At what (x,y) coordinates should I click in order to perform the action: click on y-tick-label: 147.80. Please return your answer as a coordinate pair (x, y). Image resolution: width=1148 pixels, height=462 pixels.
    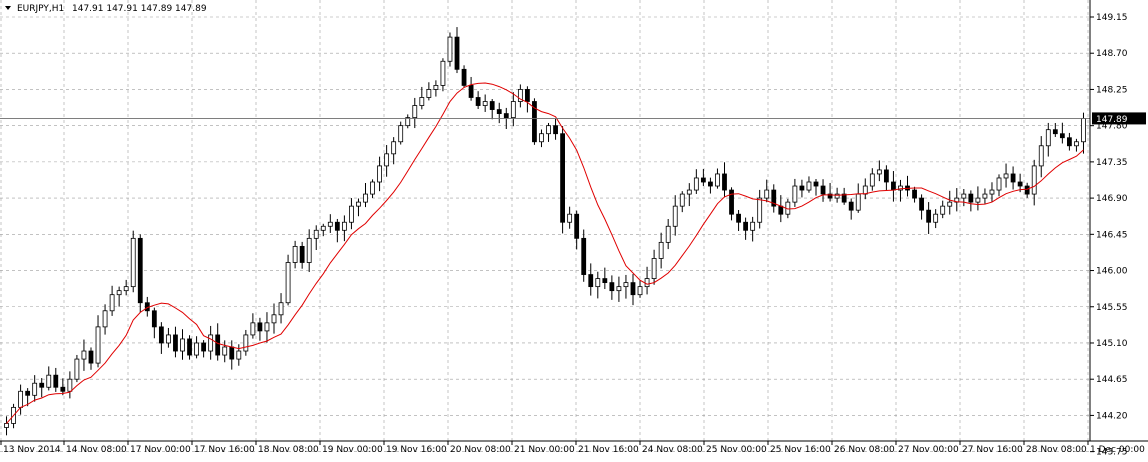
    Looking at the image, I should click on (1112, 127).